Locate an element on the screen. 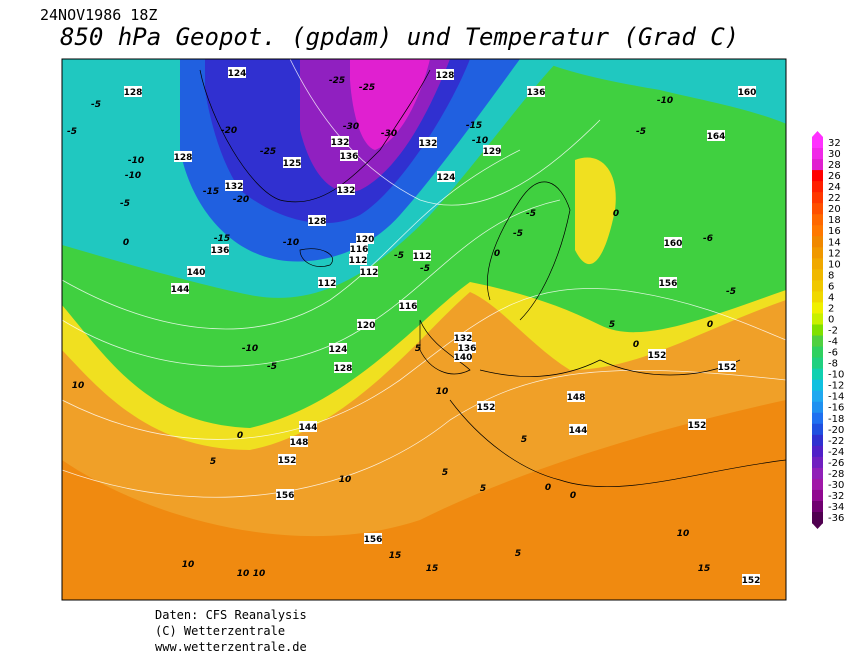 Image resolution: width=850 pixels, height=657 pixels. colorbar-tick-label: 0 is located at coordinates (831, 319).